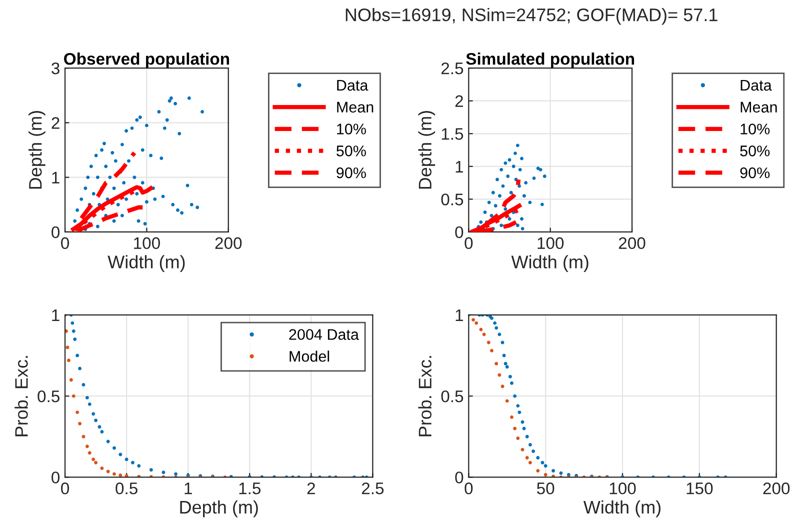 The image size is (793, 532). I want to click on x-tick-label: 0.5, so click(127, 488).